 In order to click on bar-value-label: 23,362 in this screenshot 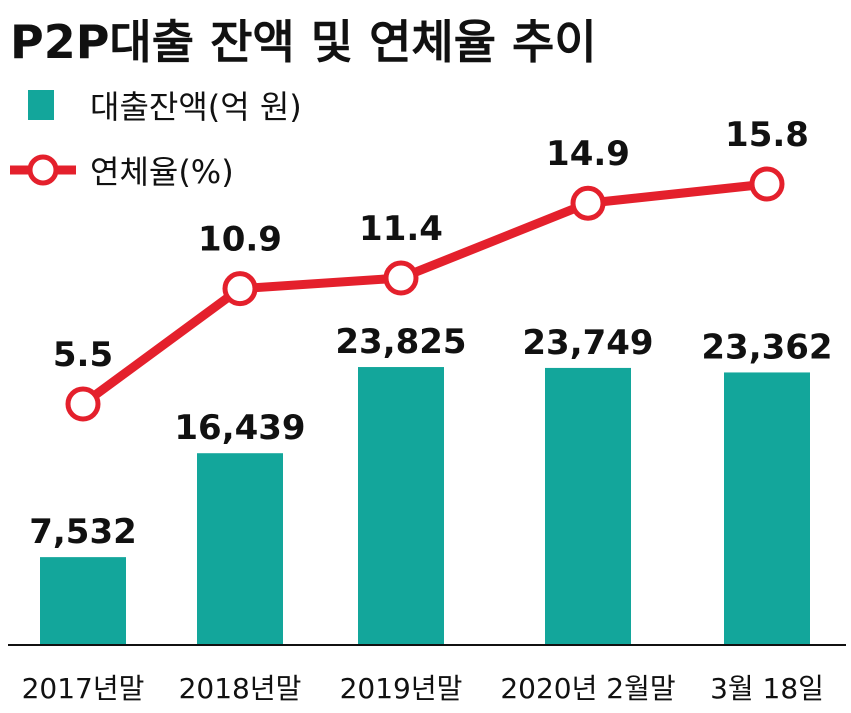, I will do `click(766, 347)`.